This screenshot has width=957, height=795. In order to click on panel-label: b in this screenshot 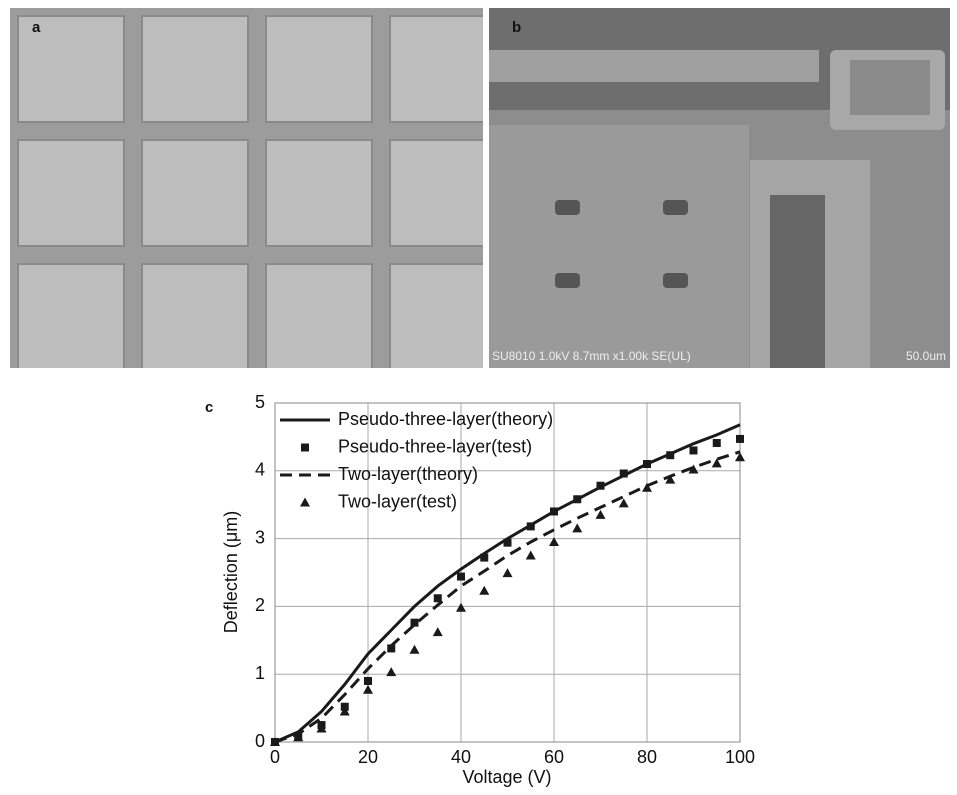, I will do `click(516, 27)`.